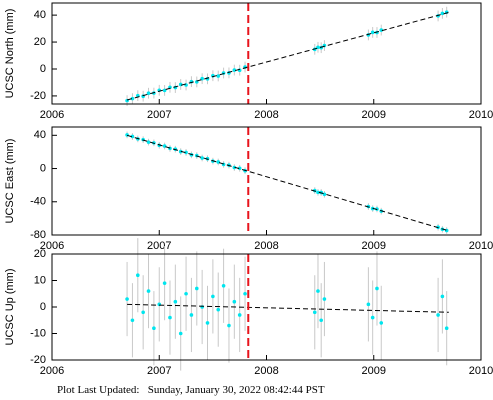 Image resolution: width=493 pixels, height=400 pixels. What do you see at coordinates (10, 54) in the screenshot?
I see `y-axis-label: UCSC North (mm)` at bounding box center [10, 54].